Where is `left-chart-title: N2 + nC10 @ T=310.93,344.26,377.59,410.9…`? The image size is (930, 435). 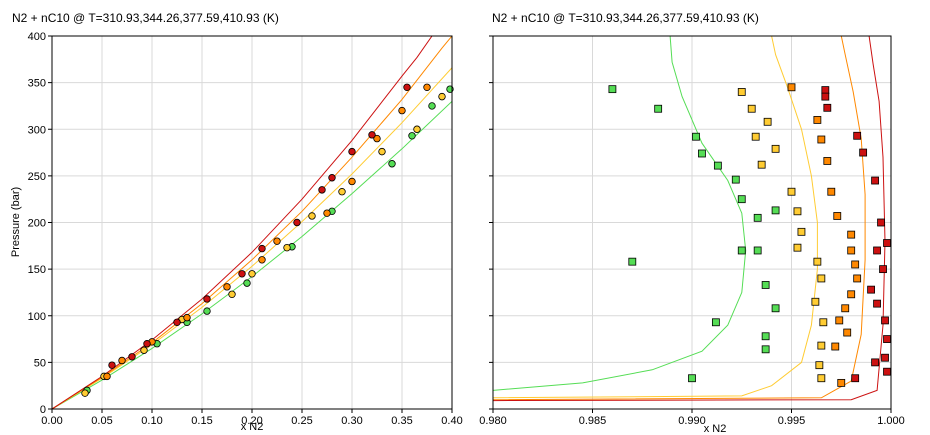
left-chart-title: N2 + nC10 @ T=310.93,344.26,377.59,410.9… is located at coordinates (145, 18).